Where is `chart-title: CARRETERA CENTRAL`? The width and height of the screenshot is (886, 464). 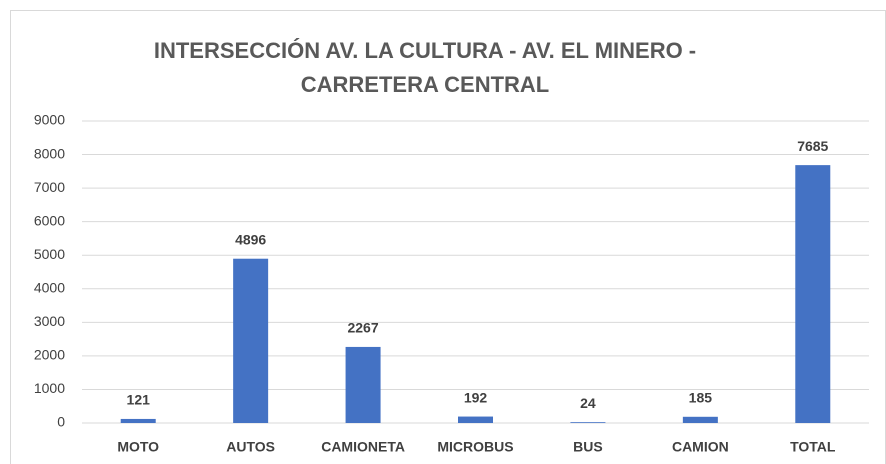 chart-title: CARRETERA CENTRAL is located at coordinates (425, 84).